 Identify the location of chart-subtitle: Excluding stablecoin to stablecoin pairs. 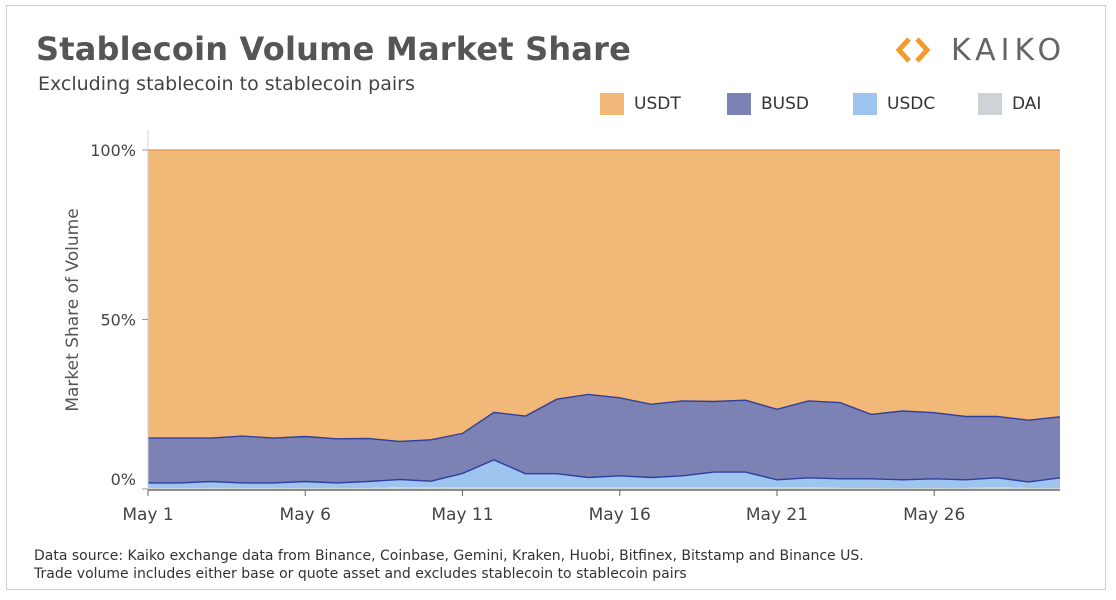
(226, 84).